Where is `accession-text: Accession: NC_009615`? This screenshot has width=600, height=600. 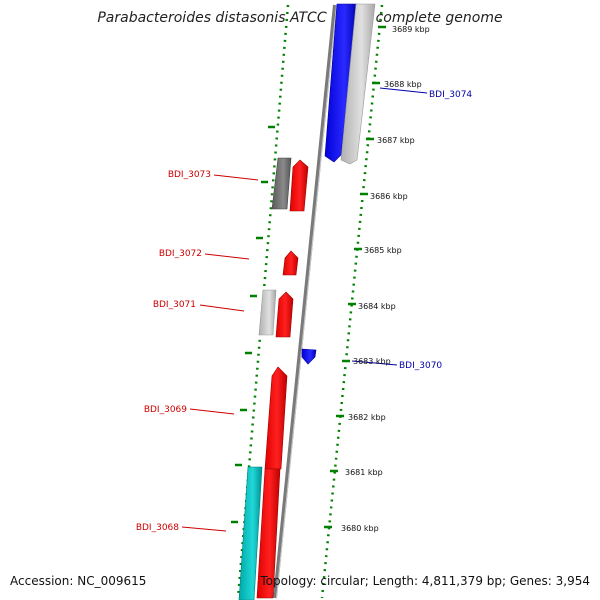
accession-text: Accession: NC_009615 is located at coordinates (78, 581).